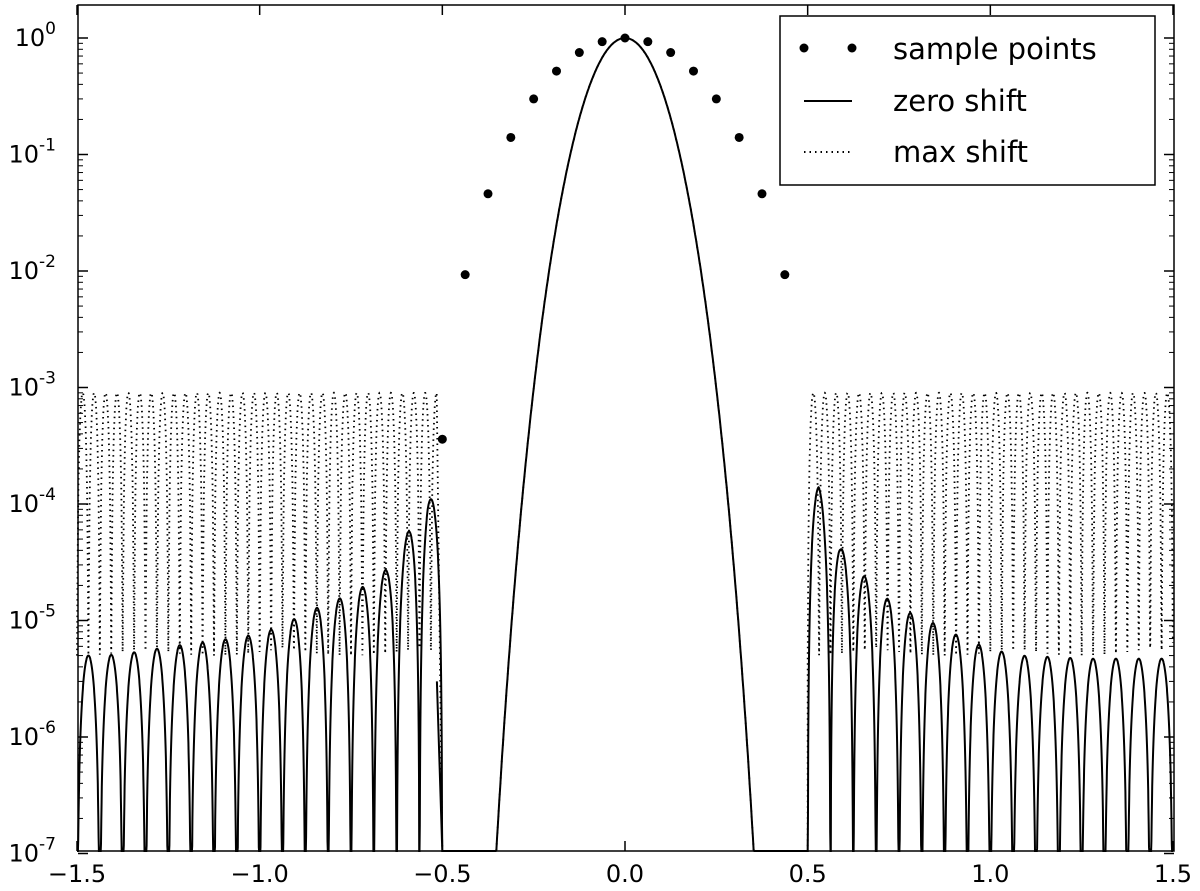  Describe the element at coordinates (990, 874) in the screenshot. I see `x-tick-label: 1.0` at that location.